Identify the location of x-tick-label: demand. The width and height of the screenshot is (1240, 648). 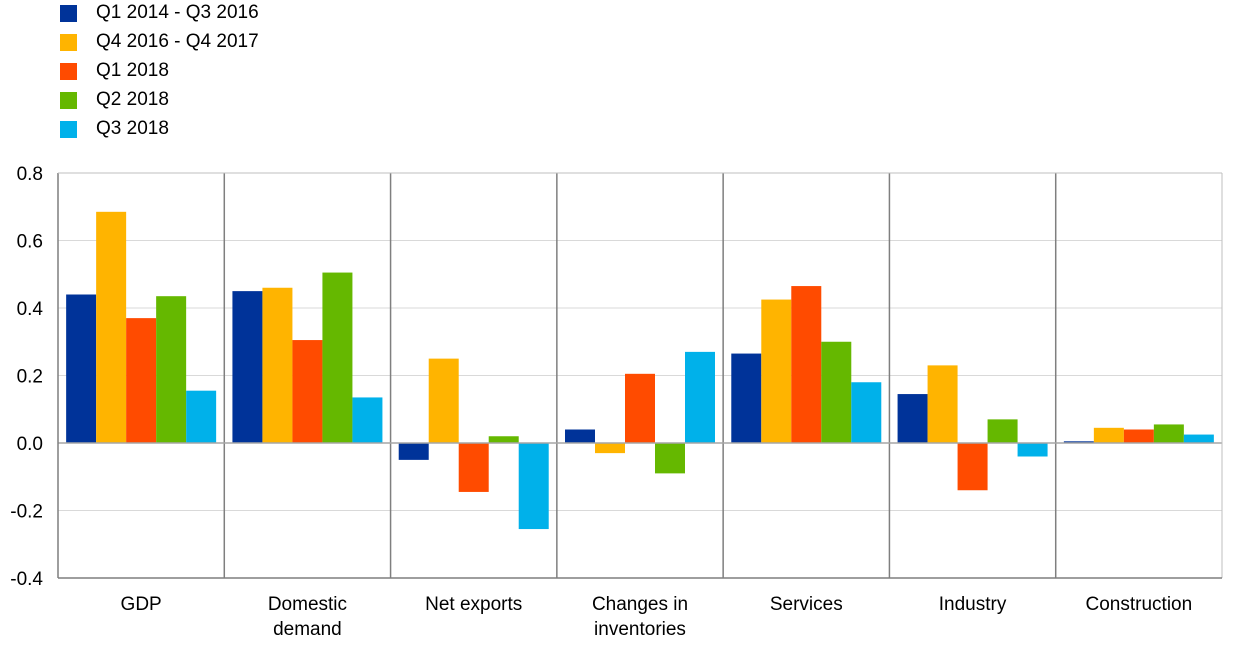
(307, 629).